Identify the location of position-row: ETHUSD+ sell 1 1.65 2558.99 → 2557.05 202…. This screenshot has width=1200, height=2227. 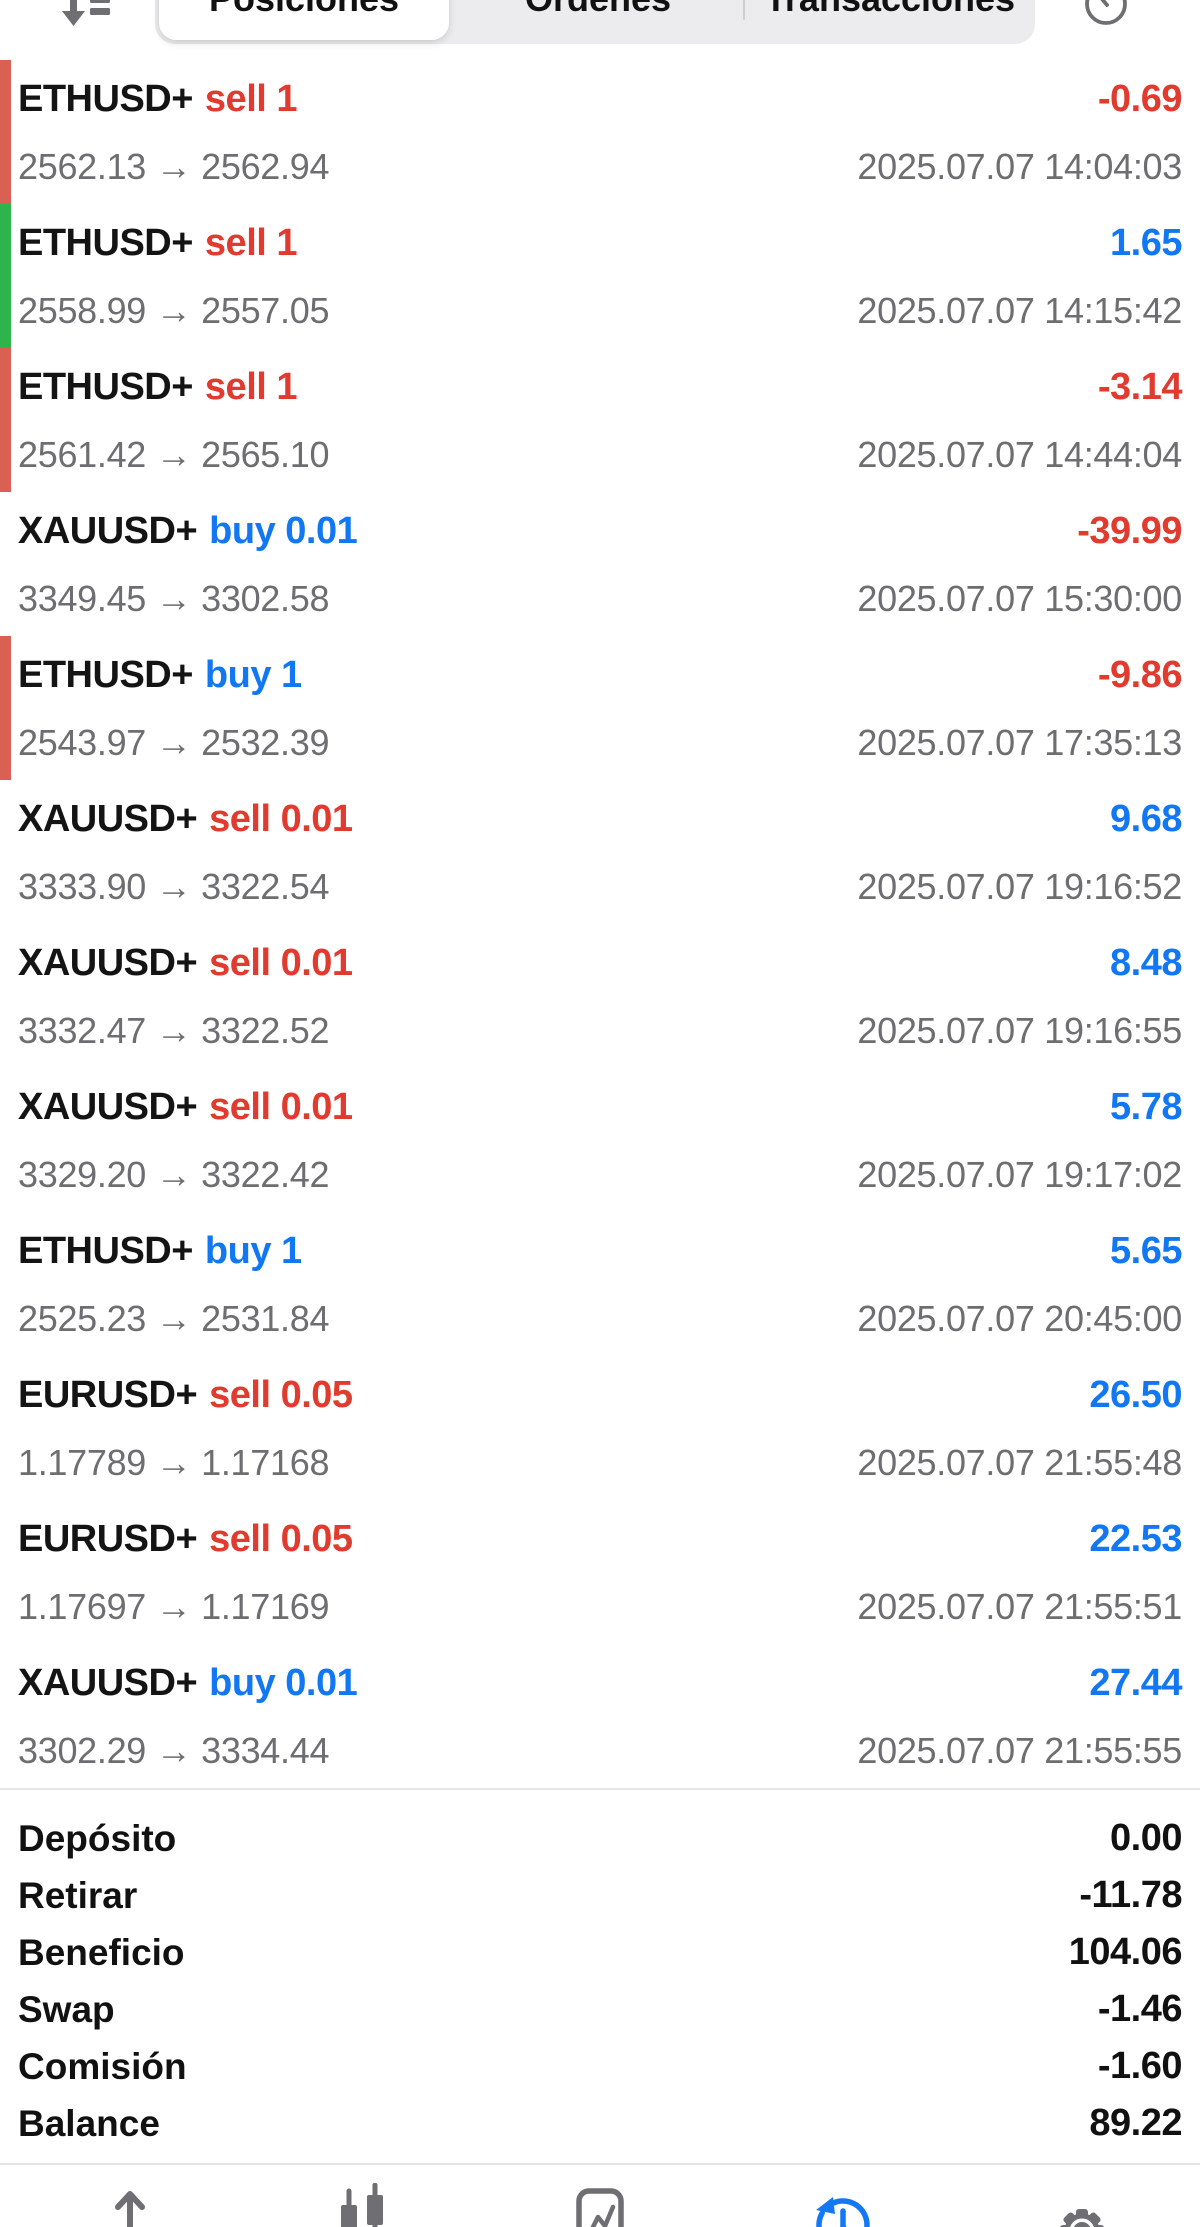
(600, 276).